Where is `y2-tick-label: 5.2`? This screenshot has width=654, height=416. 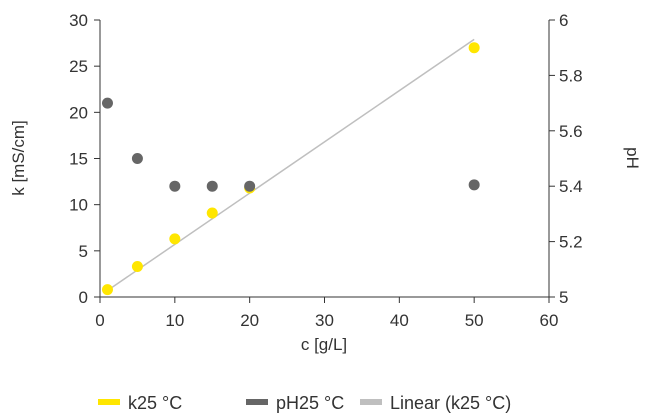
y2-tick-label: 5.2 is located at coordinates (571, 242).